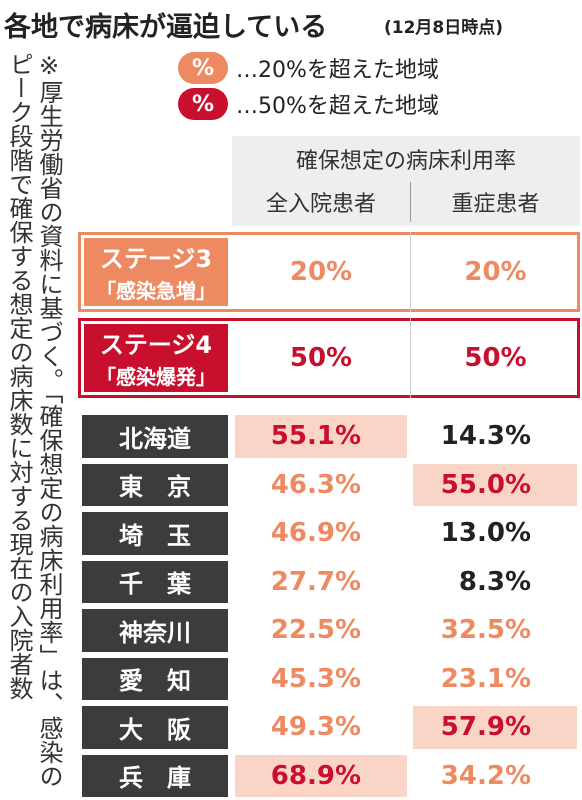 This screenshot has width=582, height=800. What do you see at coordinates (155, 533) in the screenshot?
I see `region-label: 埼 玉` at bounding box center [155, 533].